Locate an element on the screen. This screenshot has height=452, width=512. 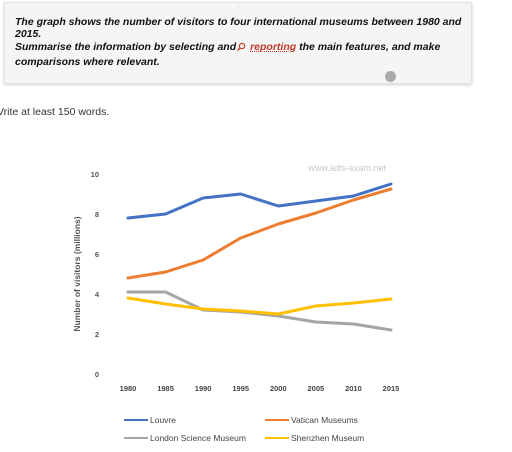
y-tick-label: 10 is located at coordinates (95, 174).